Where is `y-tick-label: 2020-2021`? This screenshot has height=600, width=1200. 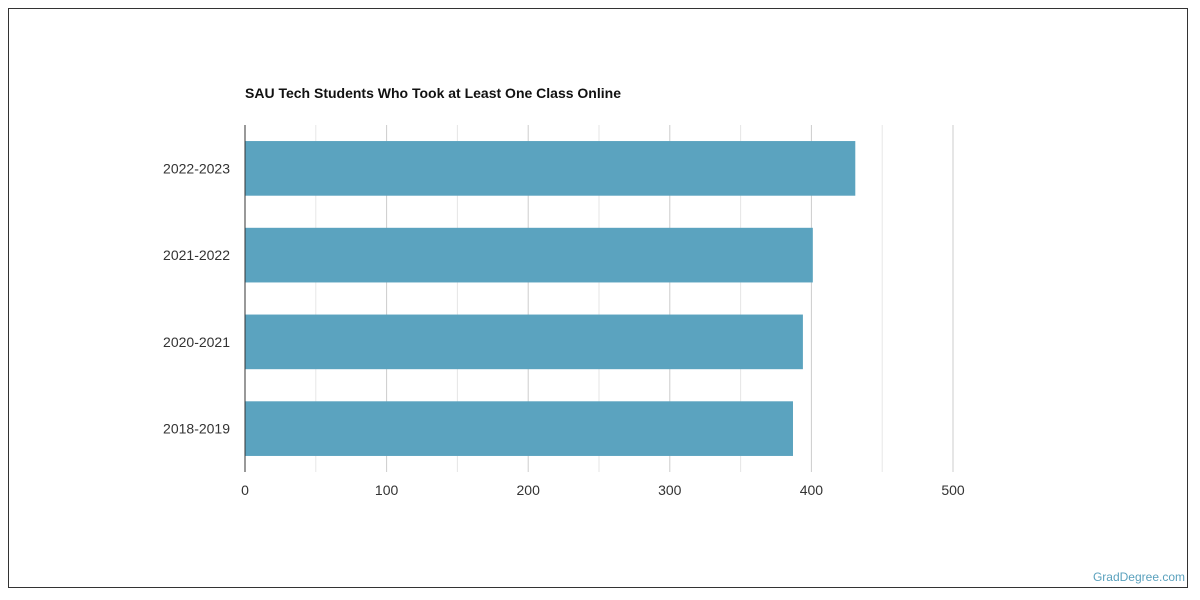 y-tick-label: 2020-2021 is located at coordinates (196, 342).